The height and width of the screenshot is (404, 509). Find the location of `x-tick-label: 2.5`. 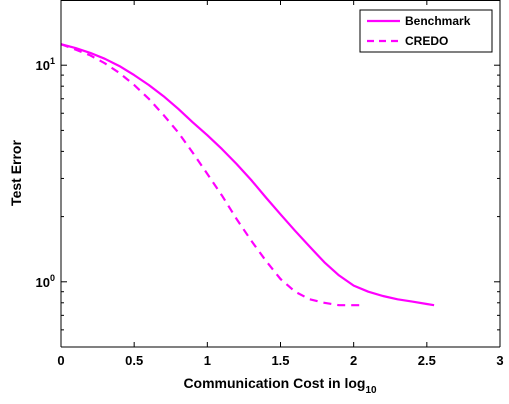

x-tick-label: 2.5 is located at coordinates (427, 360).